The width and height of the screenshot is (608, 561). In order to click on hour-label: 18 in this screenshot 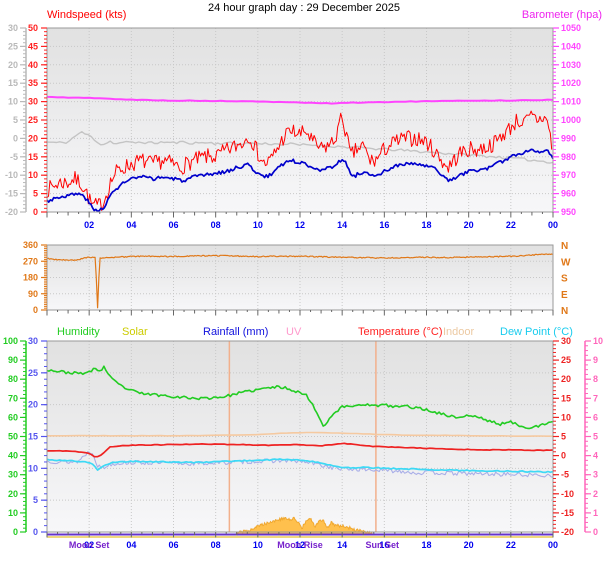, I will do `click(426, 225)`.